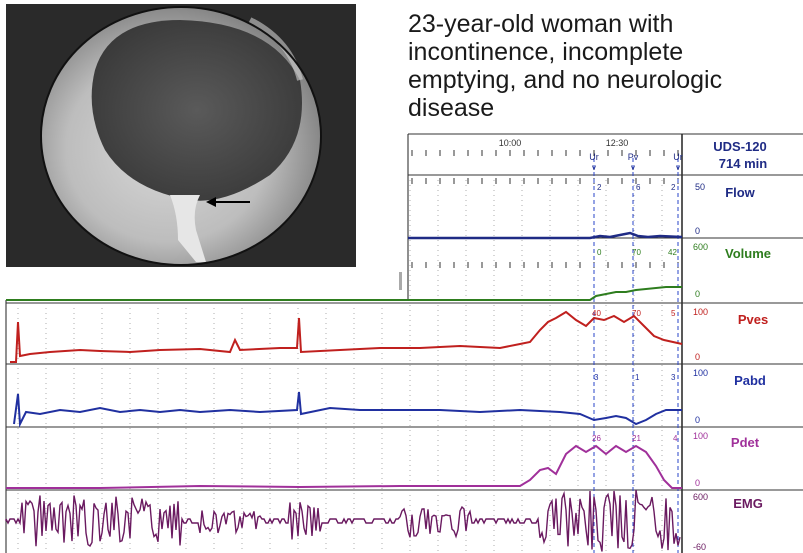 The width and height of the screenshot is (803, 553). Describe the element at coordinates (740, 192) in the screenshot. I see `channel-name-flow: Flow` at that location.